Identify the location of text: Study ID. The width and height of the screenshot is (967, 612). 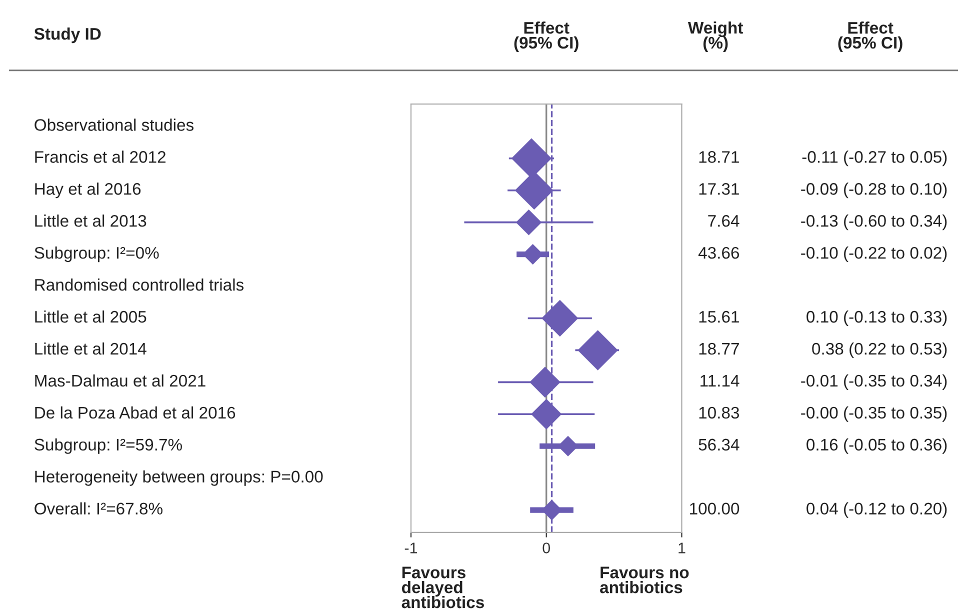
(67, 36).